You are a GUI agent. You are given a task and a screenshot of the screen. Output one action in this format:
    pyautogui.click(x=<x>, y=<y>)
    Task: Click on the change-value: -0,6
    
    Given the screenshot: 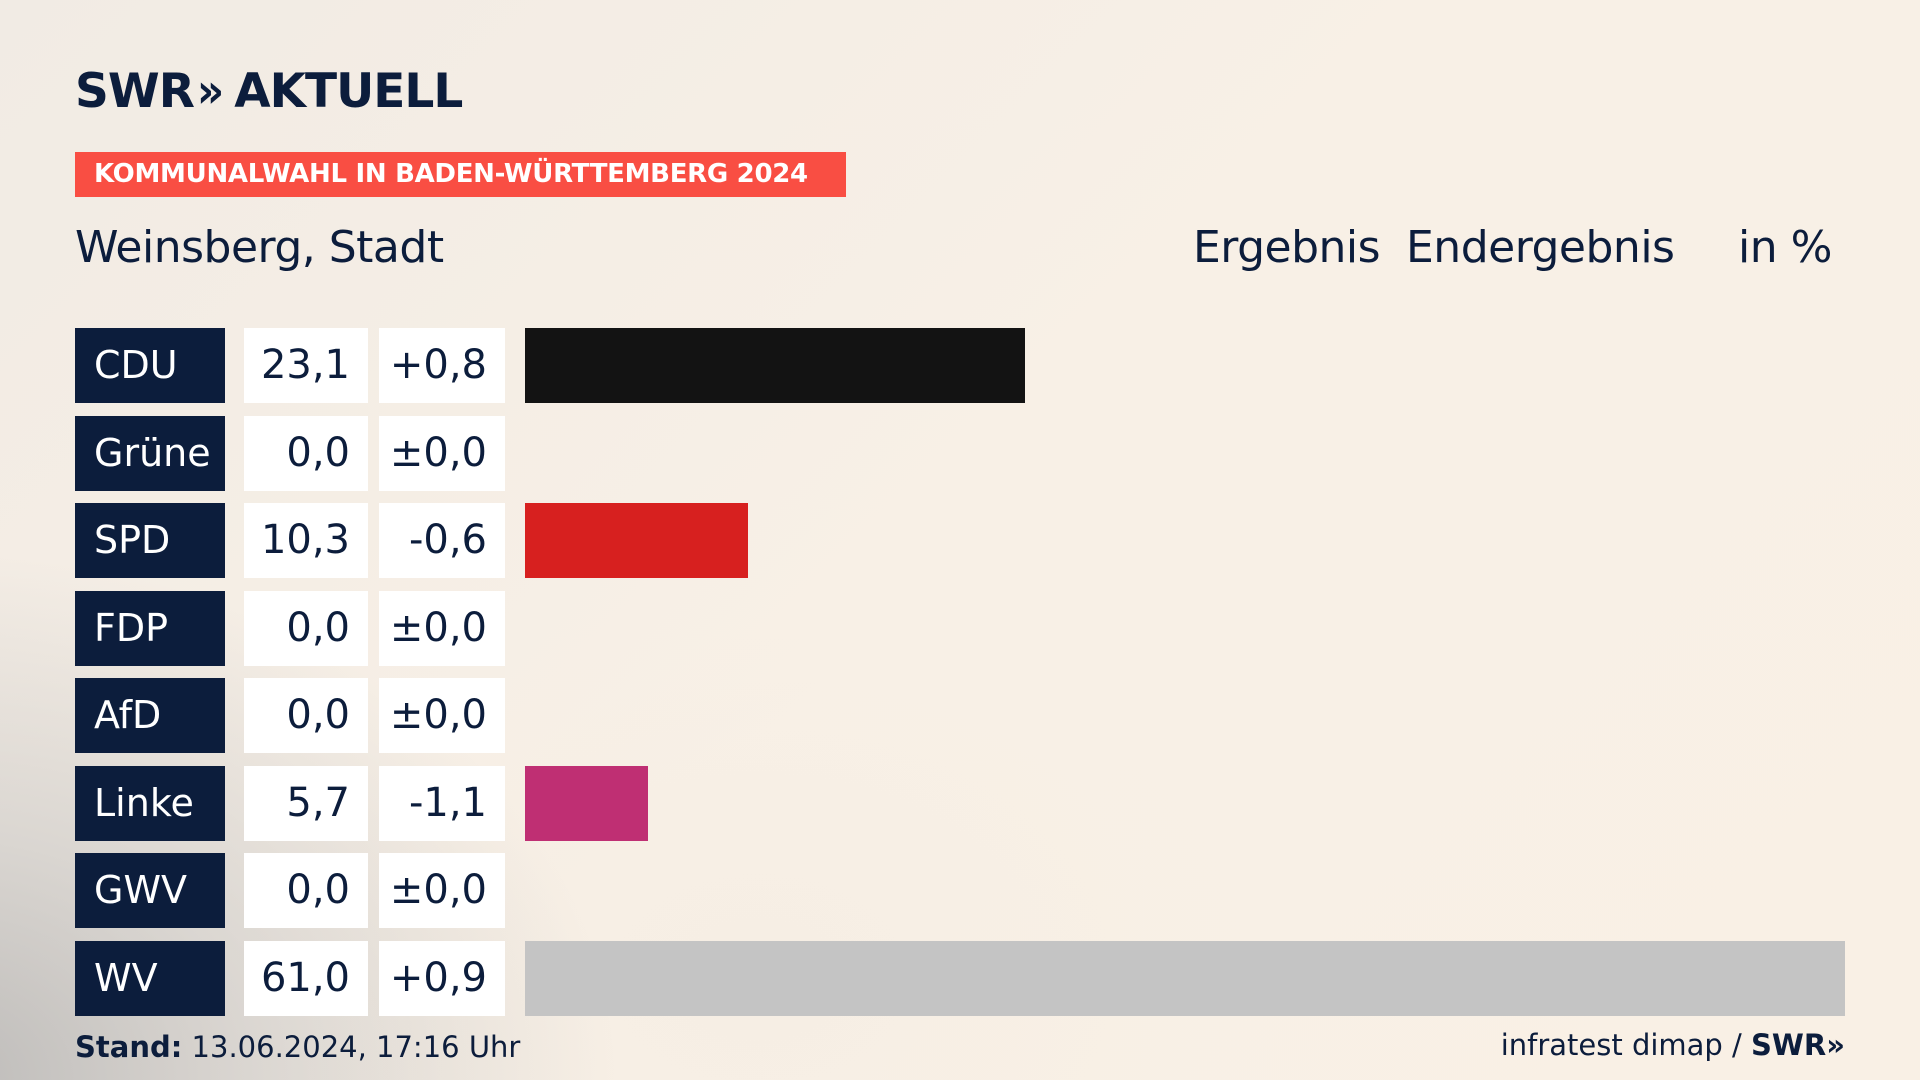 What is the action you would take?
    pyautogui.click(x=442, y=540)
    